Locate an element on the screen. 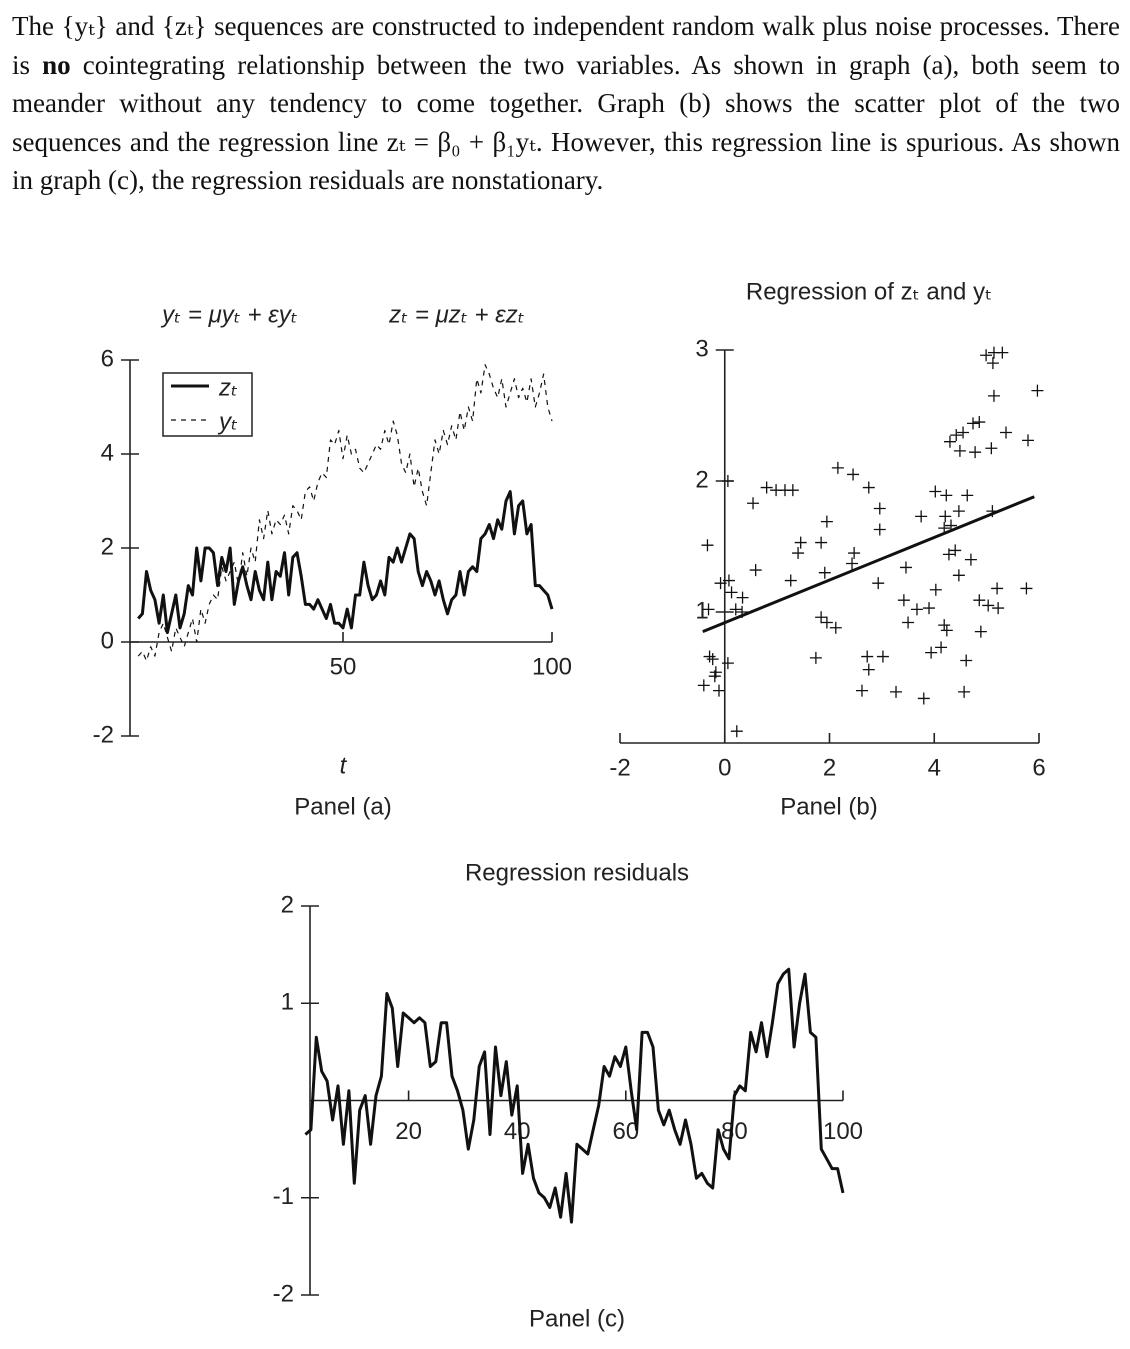 This screenshot has height=1349, width=1130. y-tick-label: 6 is located at coordinates (107, 358).